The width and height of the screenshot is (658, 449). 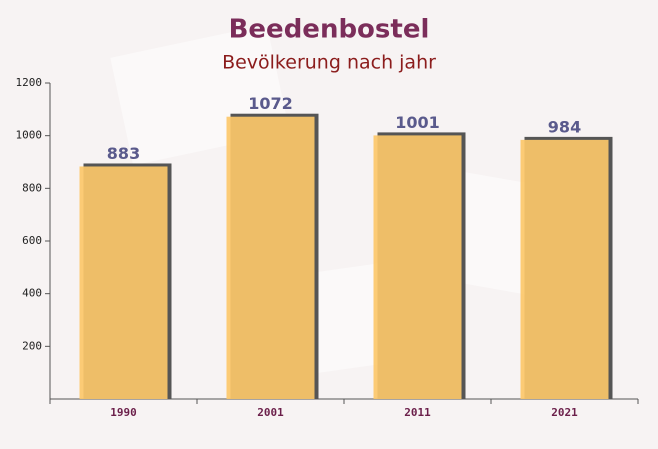 I want to click on y-tick-label: 1000, so click(x=29, y=135).